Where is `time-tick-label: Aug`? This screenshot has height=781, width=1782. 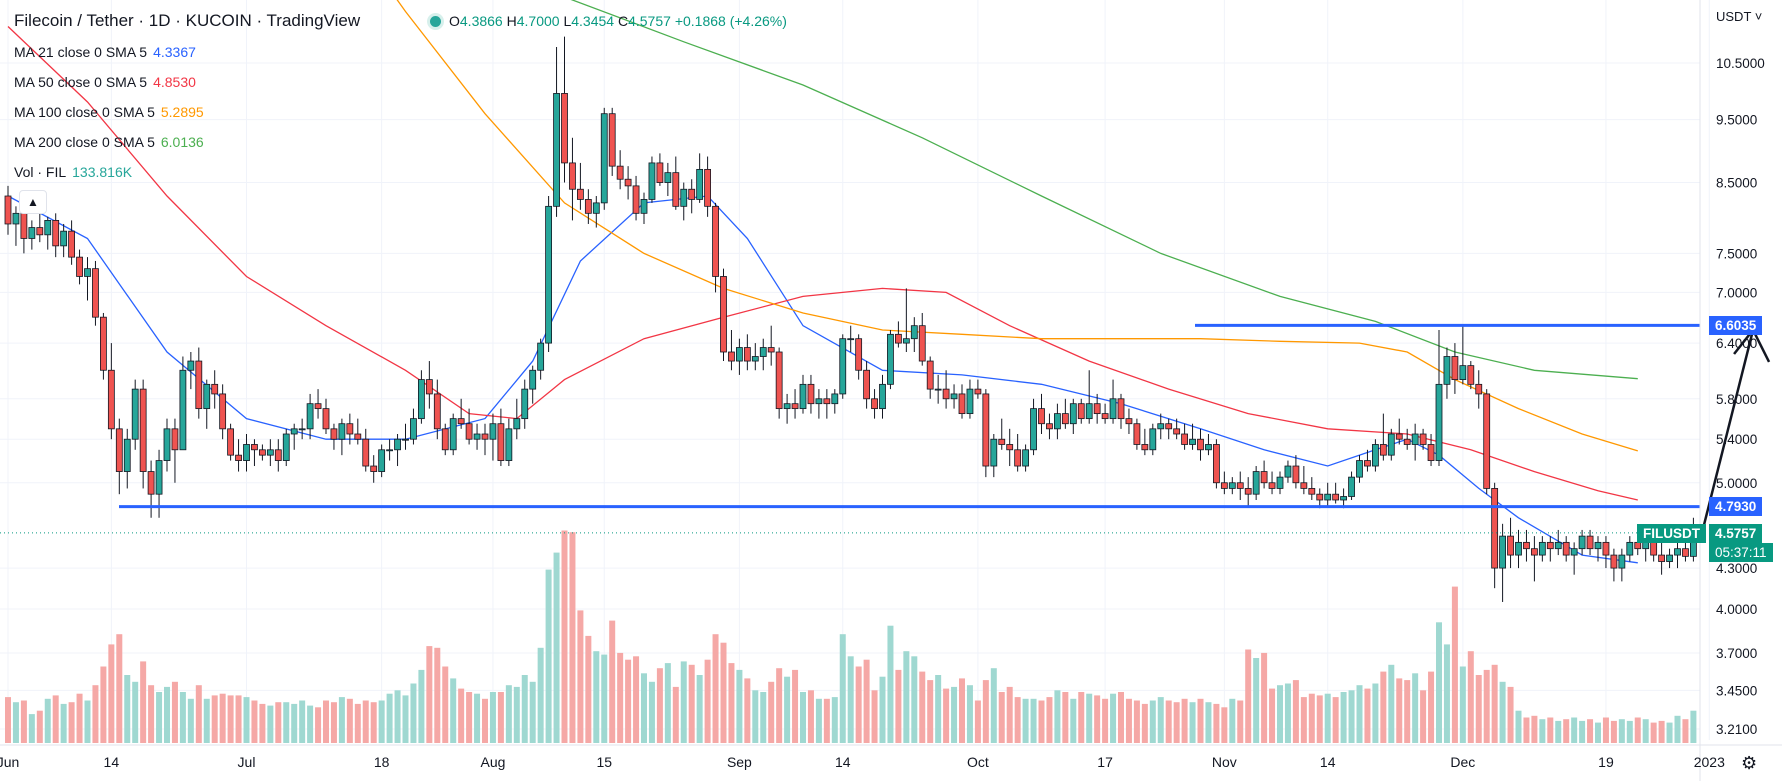 time-tick-label: Aug is located at coordinates (492, 762).